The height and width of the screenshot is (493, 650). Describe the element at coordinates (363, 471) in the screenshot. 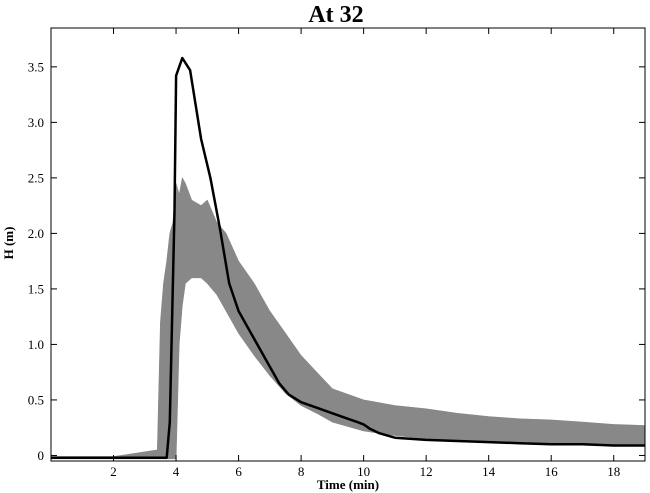

I see `x-tick-label: 10` at that location.